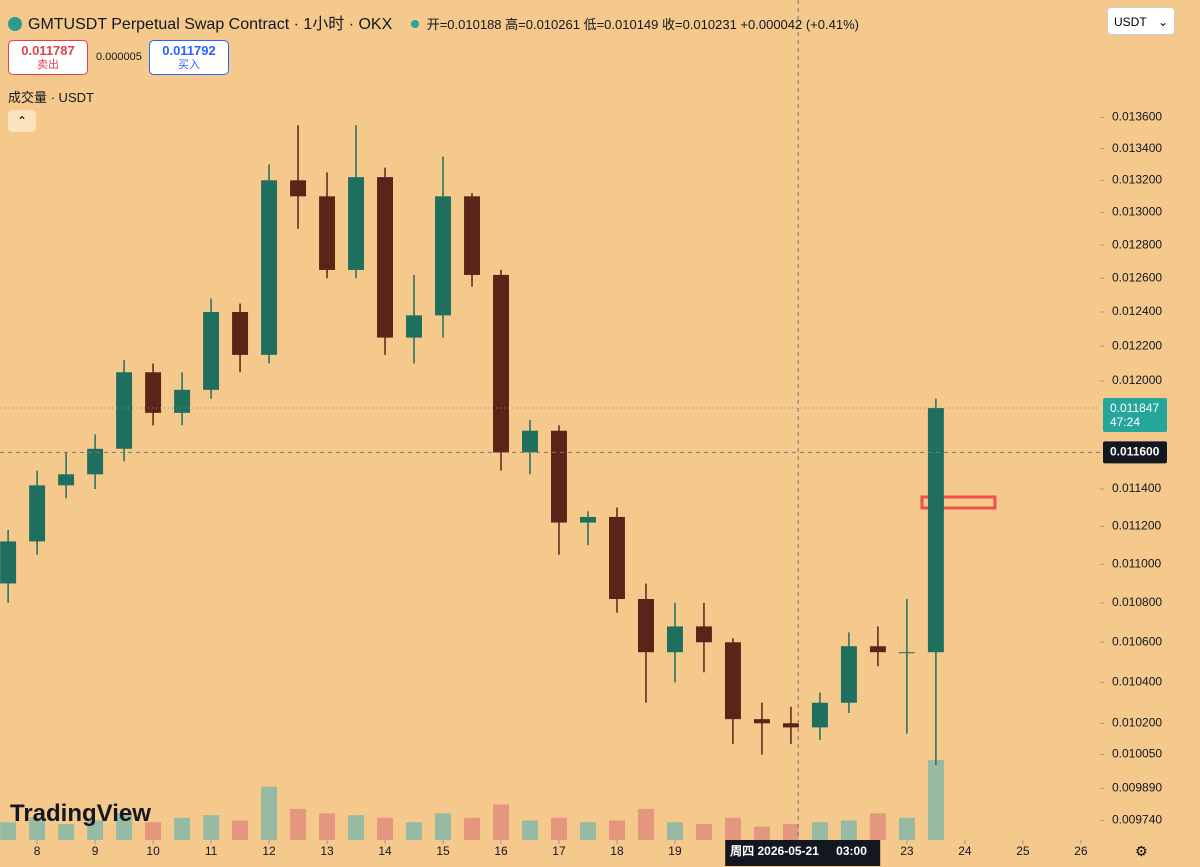 This screenshot has height=867, width=1200. I want to click on y-tick-label: 0.009890, so click(1137, 787).